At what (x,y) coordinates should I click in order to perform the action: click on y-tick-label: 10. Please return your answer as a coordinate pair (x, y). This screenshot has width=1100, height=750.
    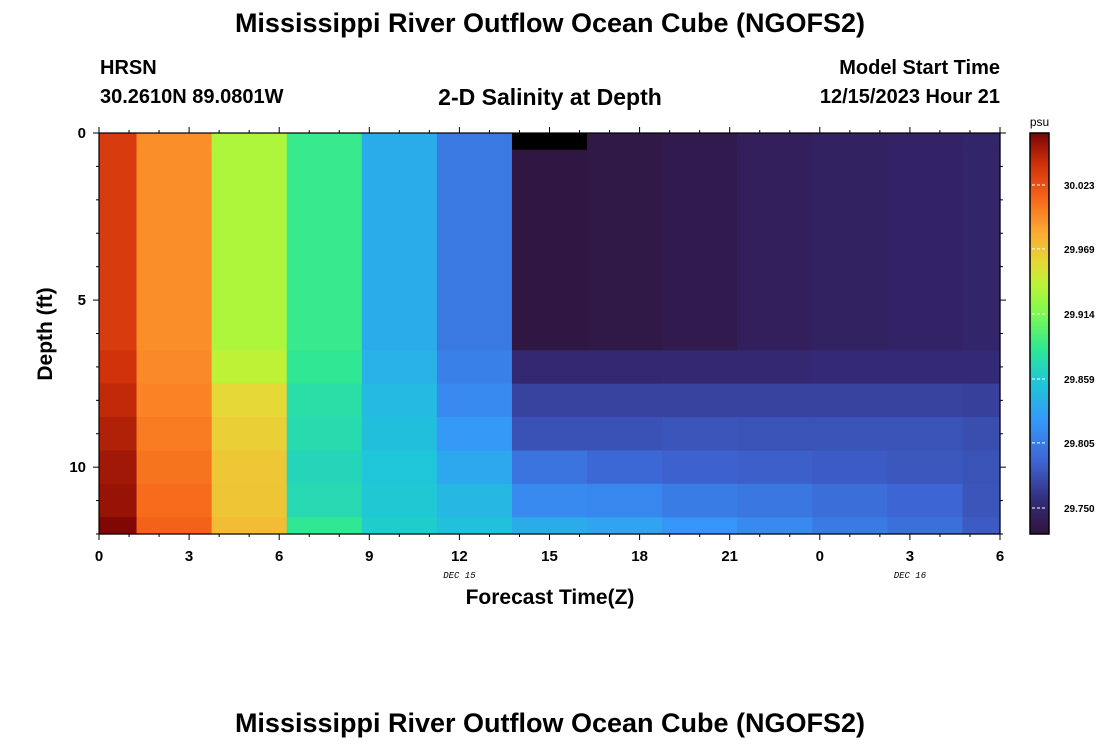
    Looking at the image, I should click on (77, 467).